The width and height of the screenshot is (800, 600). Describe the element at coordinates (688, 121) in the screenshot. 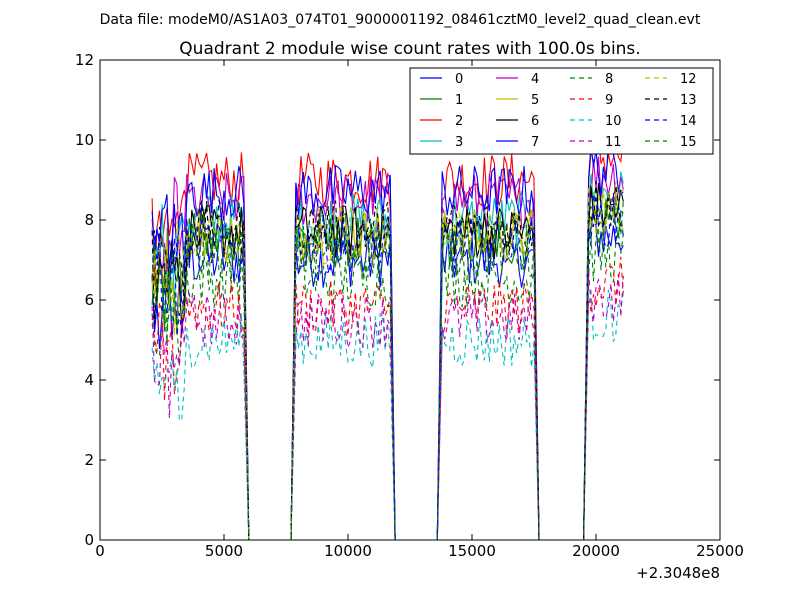

I see `legend-label-14: 14` at that location.